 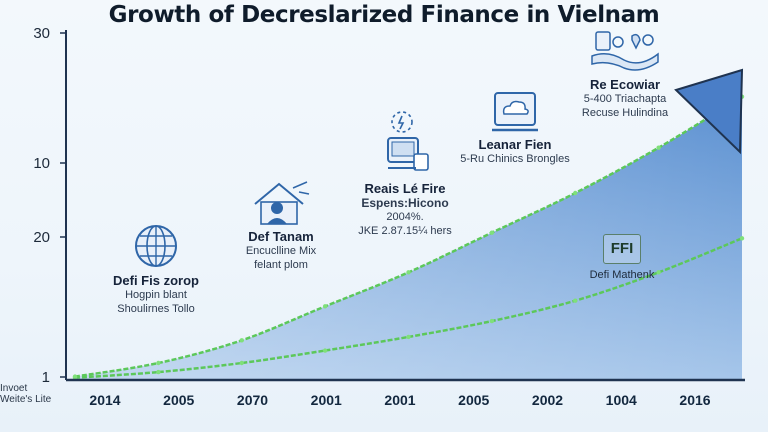 I want to click on corner-label: Invoet Weite's Lite, so click(x=25, y=394).